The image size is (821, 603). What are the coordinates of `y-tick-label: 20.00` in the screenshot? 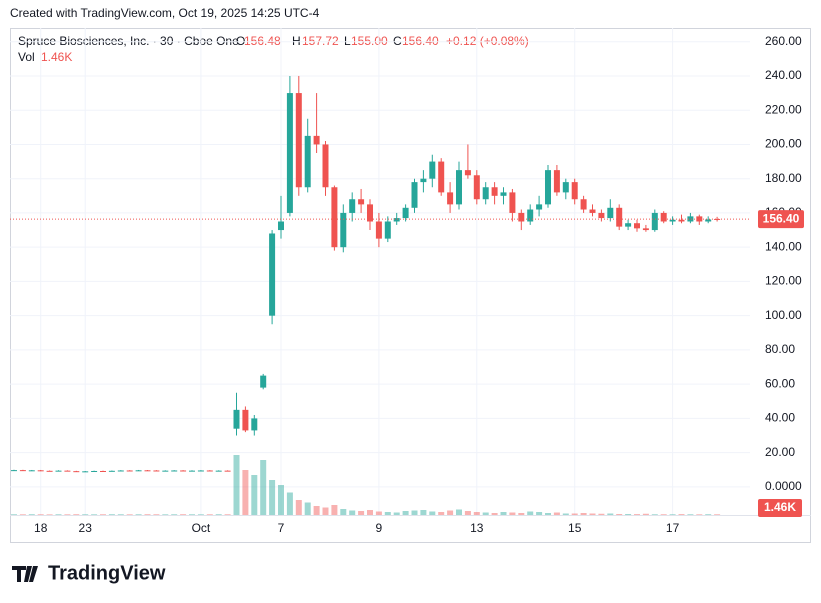 It's located at (780, 452).